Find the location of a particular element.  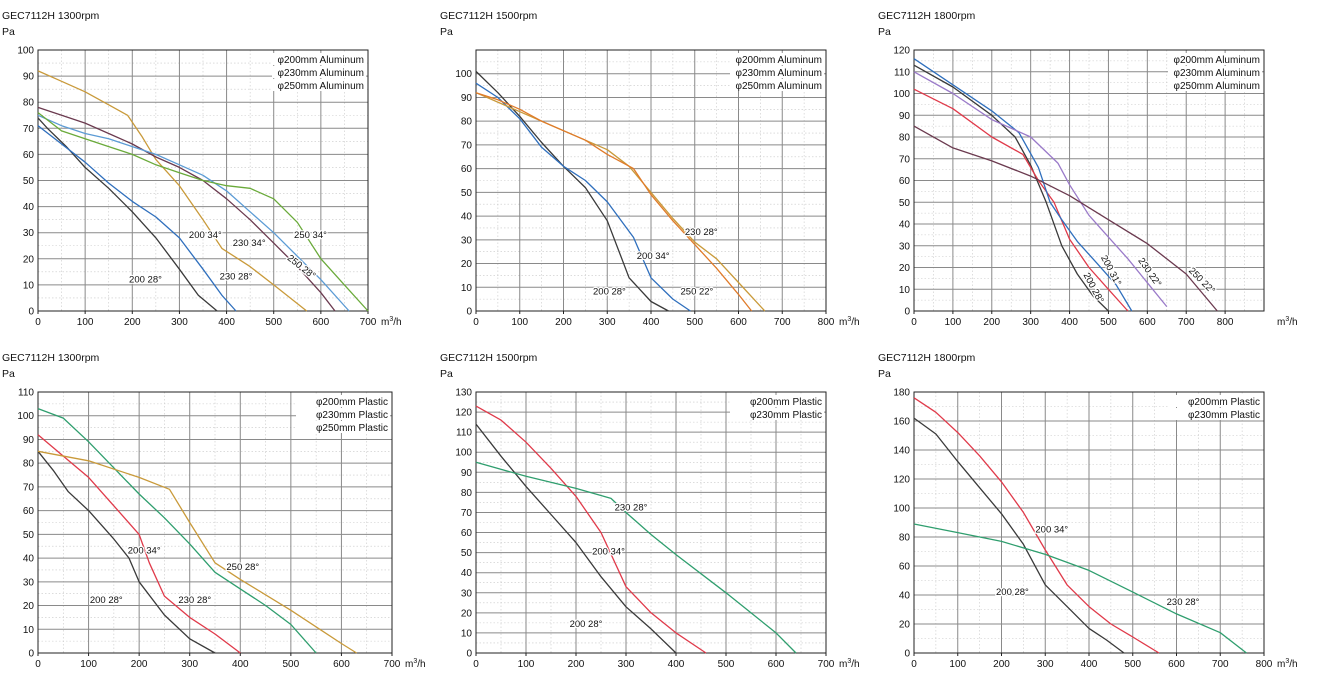

y-tick-label: 180 is located at coordinates (901, 393).